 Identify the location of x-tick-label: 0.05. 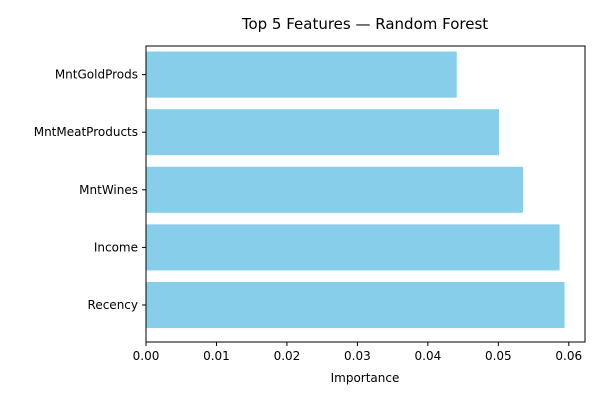
(498, 356).